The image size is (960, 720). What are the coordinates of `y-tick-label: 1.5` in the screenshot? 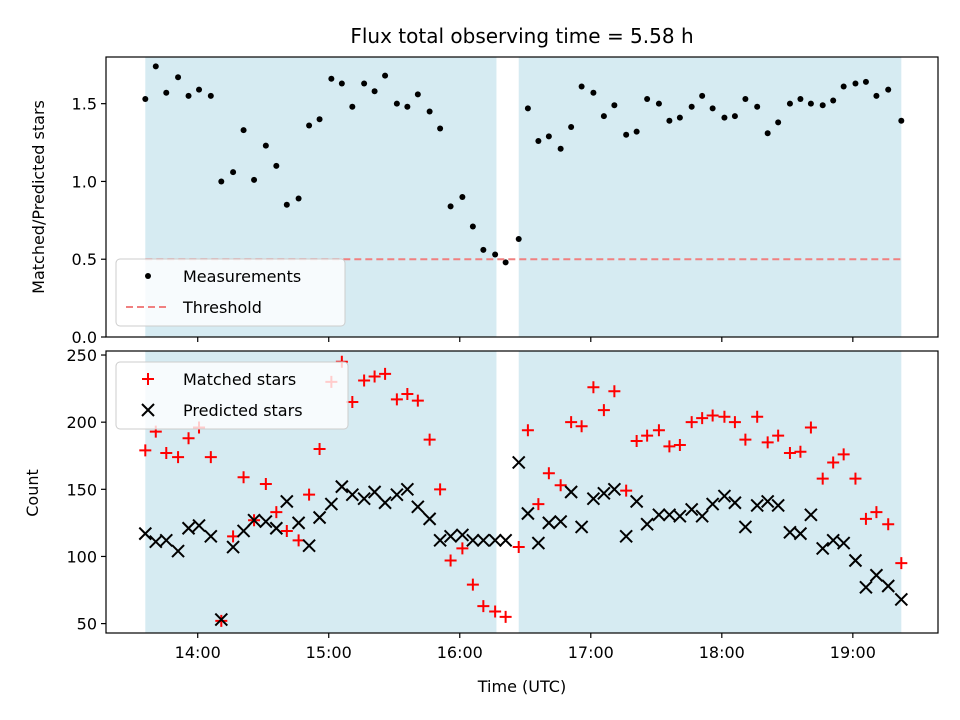 It's located at (84, 104).